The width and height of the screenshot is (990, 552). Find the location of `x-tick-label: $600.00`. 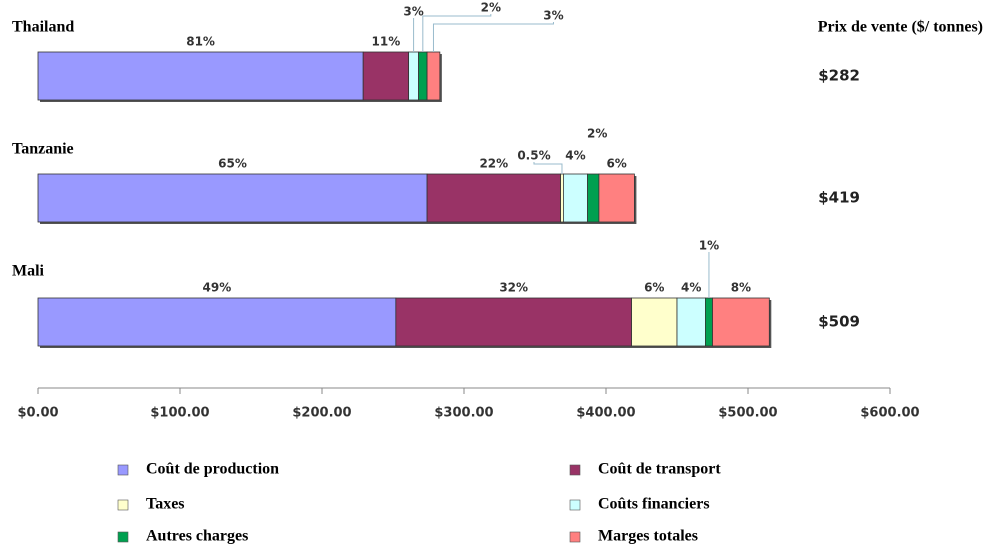

x-tick-label: $600.00 is located at coordinates (889, 413).